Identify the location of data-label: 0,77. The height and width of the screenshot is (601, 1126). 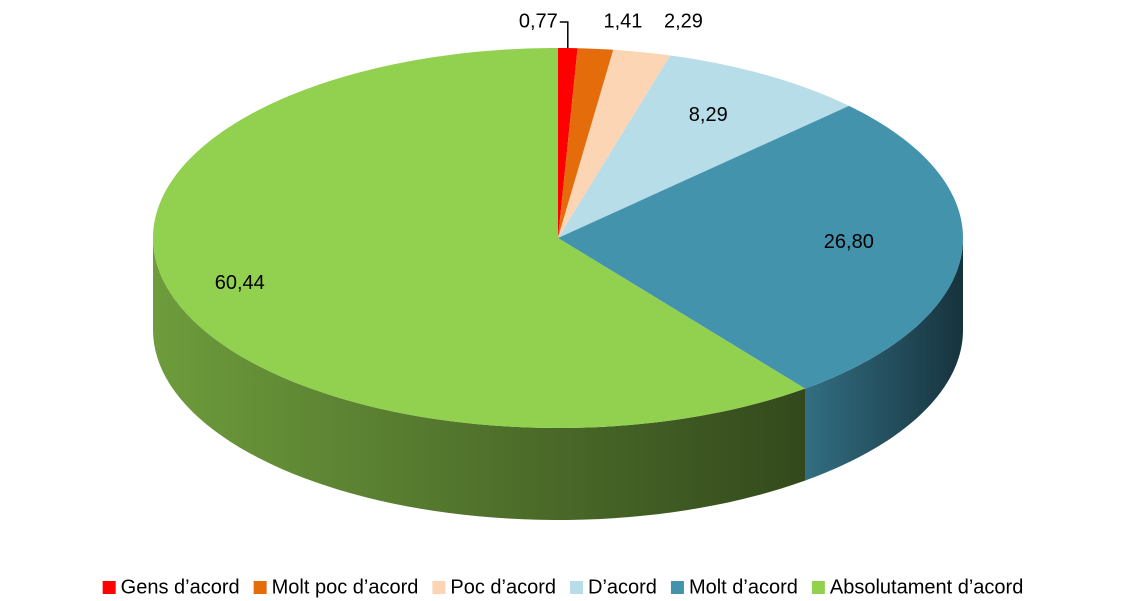
(538, 21).